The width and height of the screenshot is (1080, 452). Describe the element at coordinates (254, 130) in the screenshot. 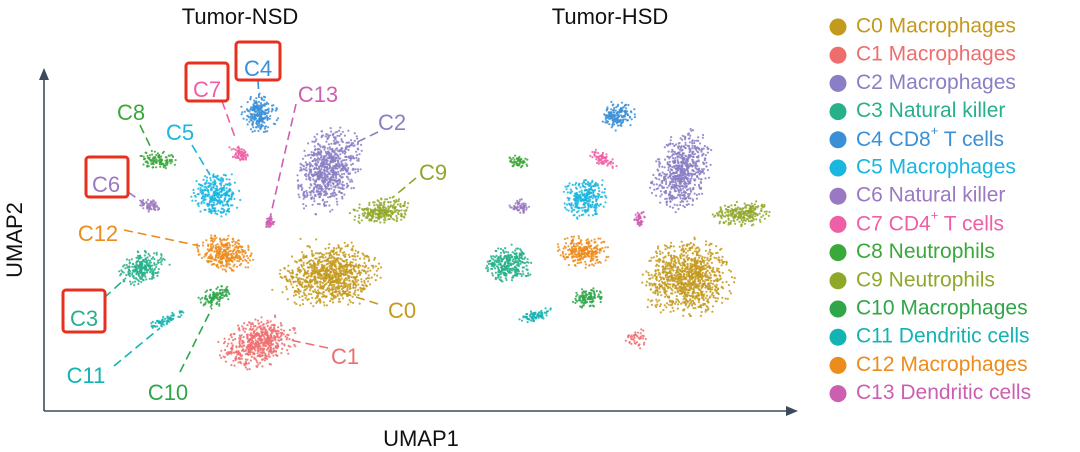

I see `point-nsd-c4` at that location.